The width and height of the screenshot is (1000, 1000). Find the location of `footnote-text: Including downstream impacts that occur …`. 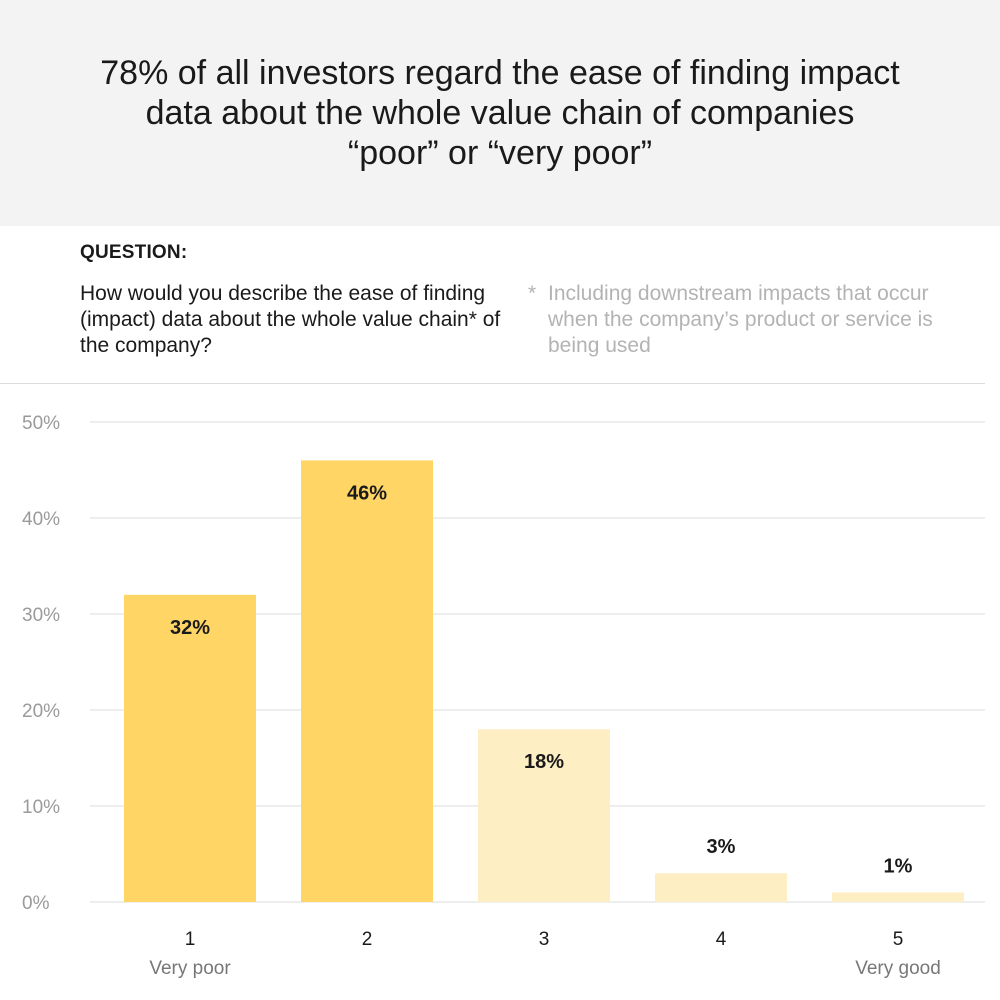

footnote-text: Including downstream impacts that occur … is located at coordinates (740, 319).